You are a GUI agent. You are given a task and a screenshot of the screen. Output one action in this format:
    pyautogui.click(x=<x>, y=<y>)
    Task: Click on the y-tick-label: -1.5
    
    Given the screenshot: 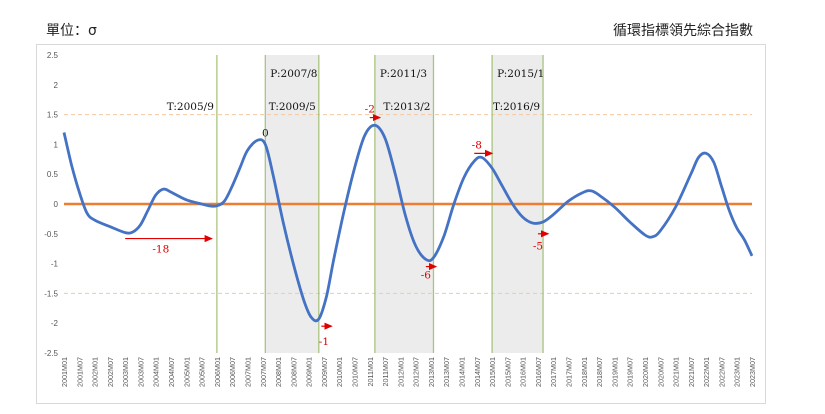 What is the action you would take?
    pyautogui.click(x=51, y=293)
    